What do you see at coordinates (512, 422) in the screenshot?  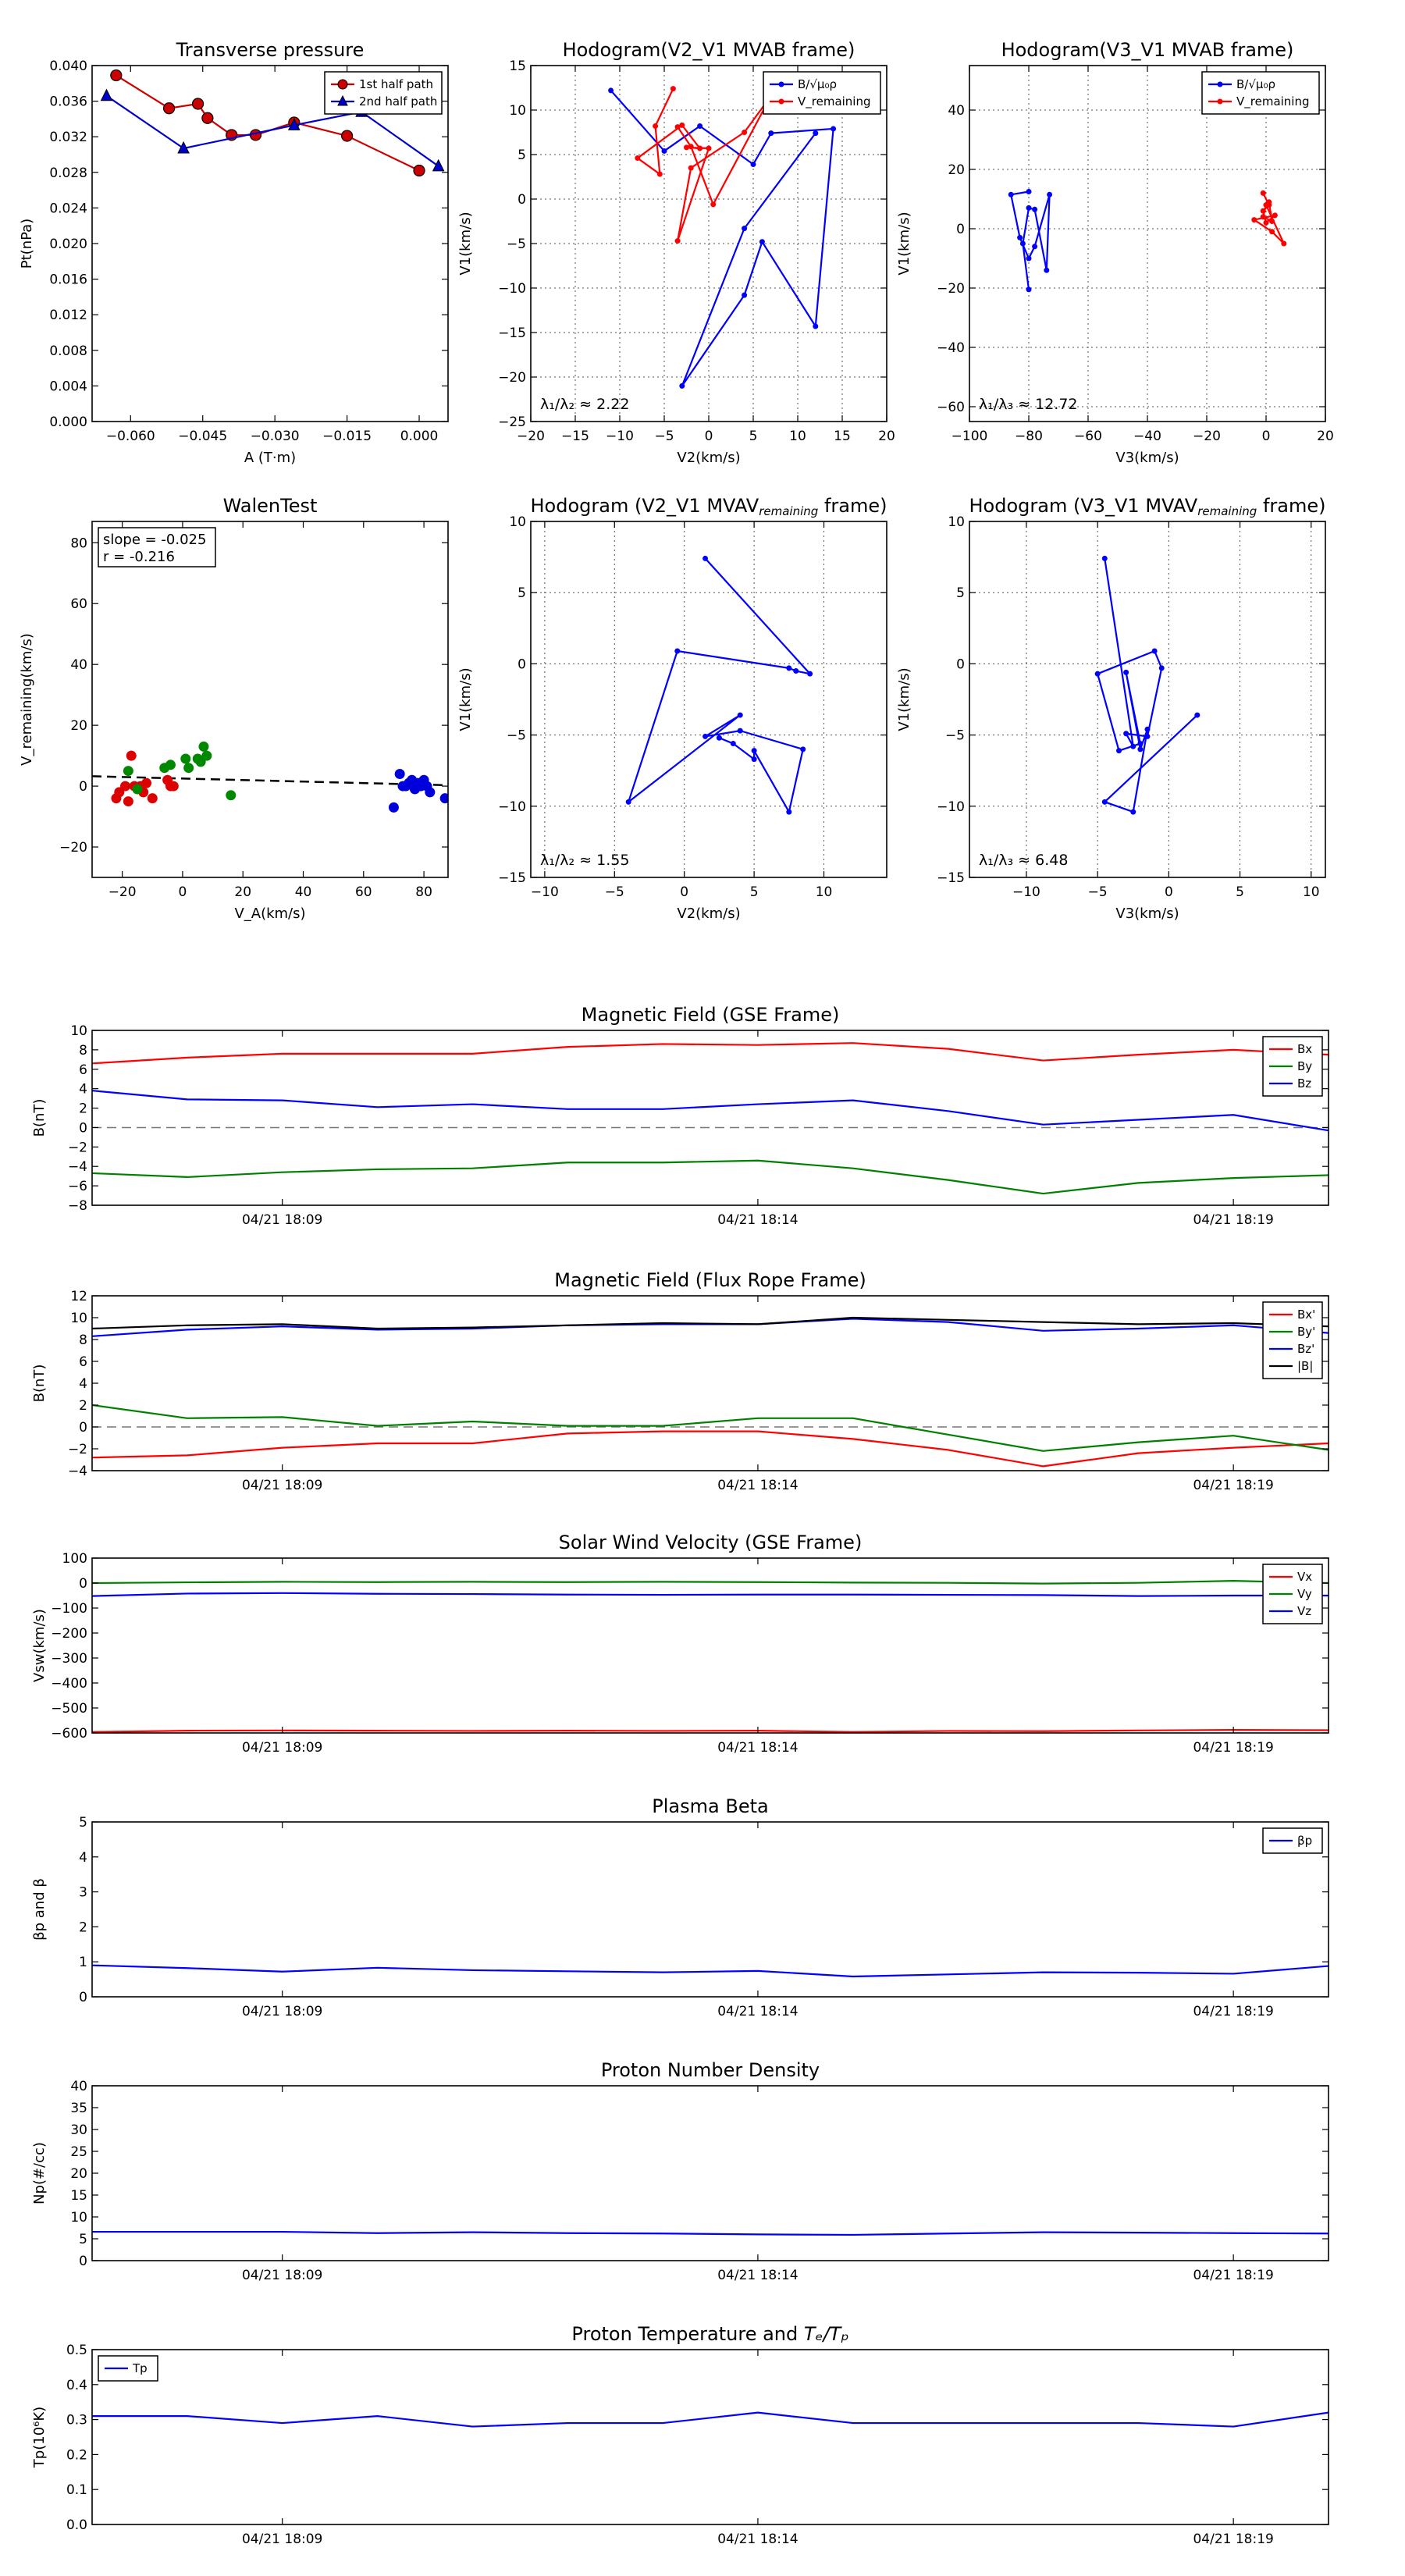 I see `y-tick-label: −25` at bounding box center [512, 422].